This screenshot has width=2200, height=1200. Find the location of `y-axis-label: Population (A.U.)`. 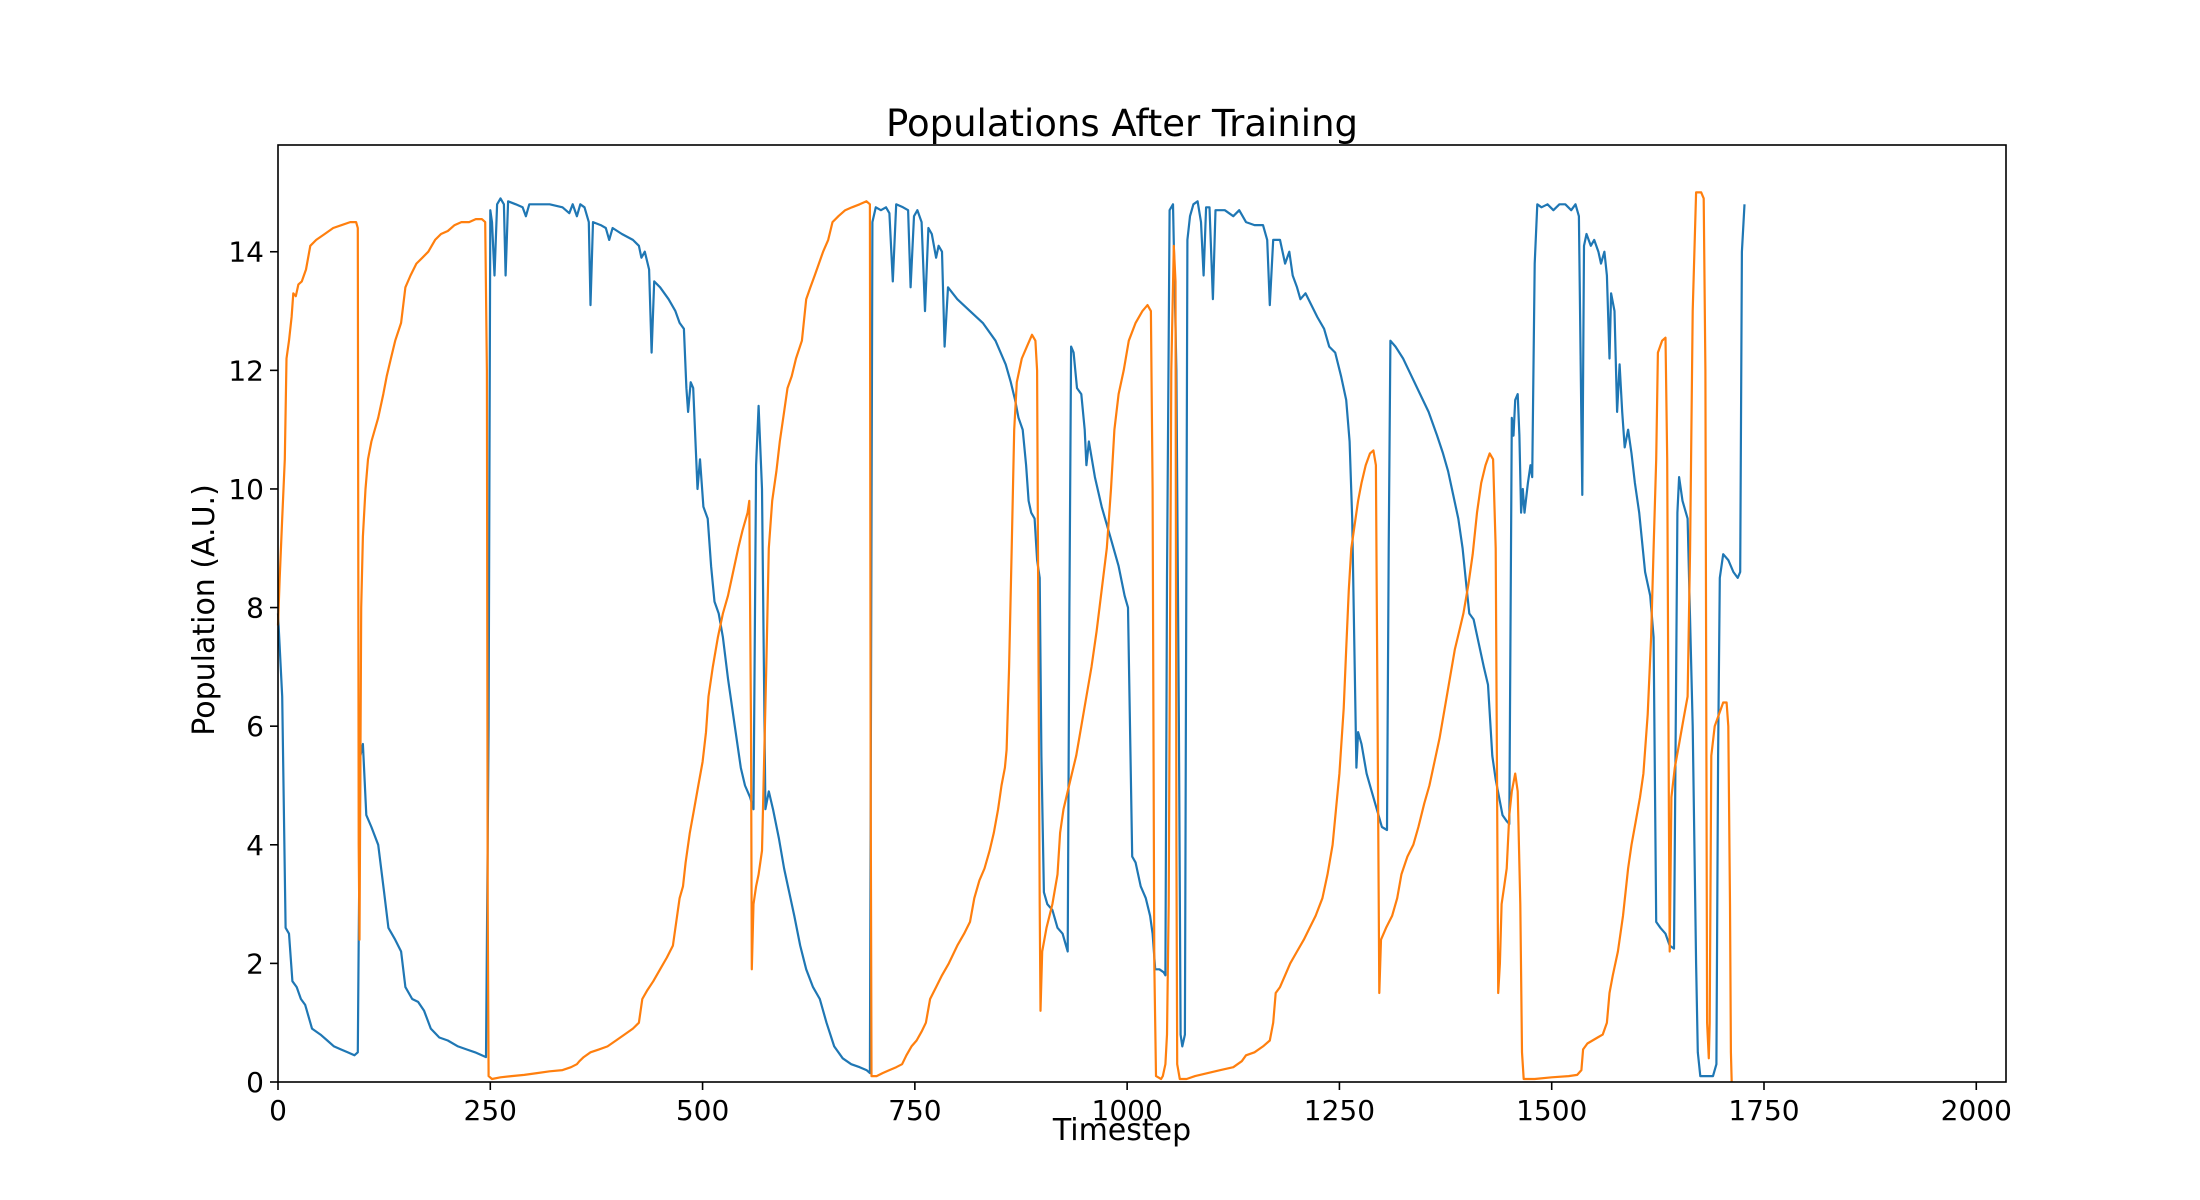

y-axis-label: Population (A.U.) is located at coordinates (204, 610).